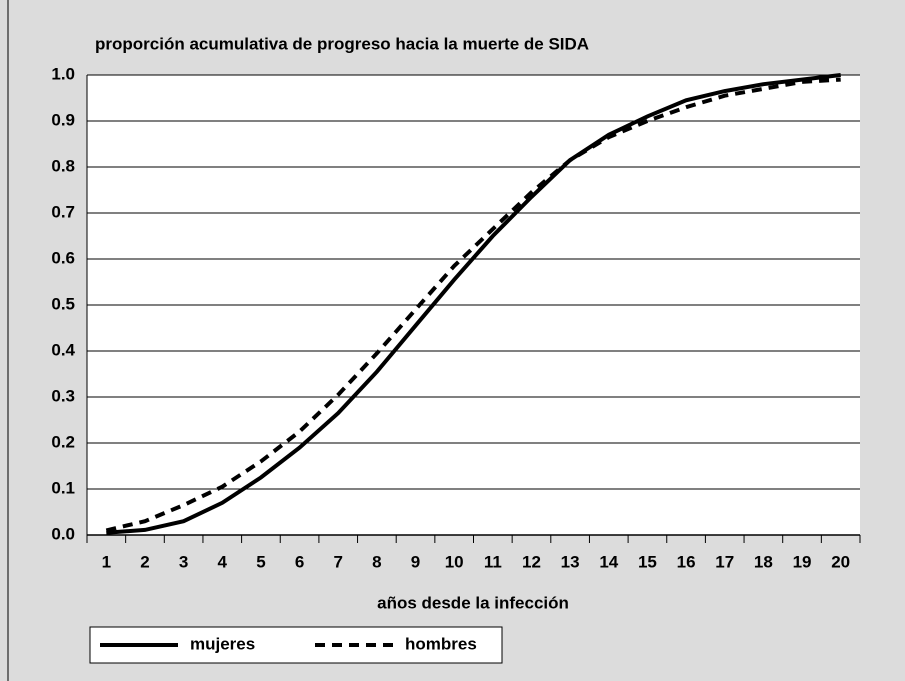  What do you see at coordinates (63, 487) in the screenshot?
I see `y-tick-label: 0.1` at bounding box center [63, 487].